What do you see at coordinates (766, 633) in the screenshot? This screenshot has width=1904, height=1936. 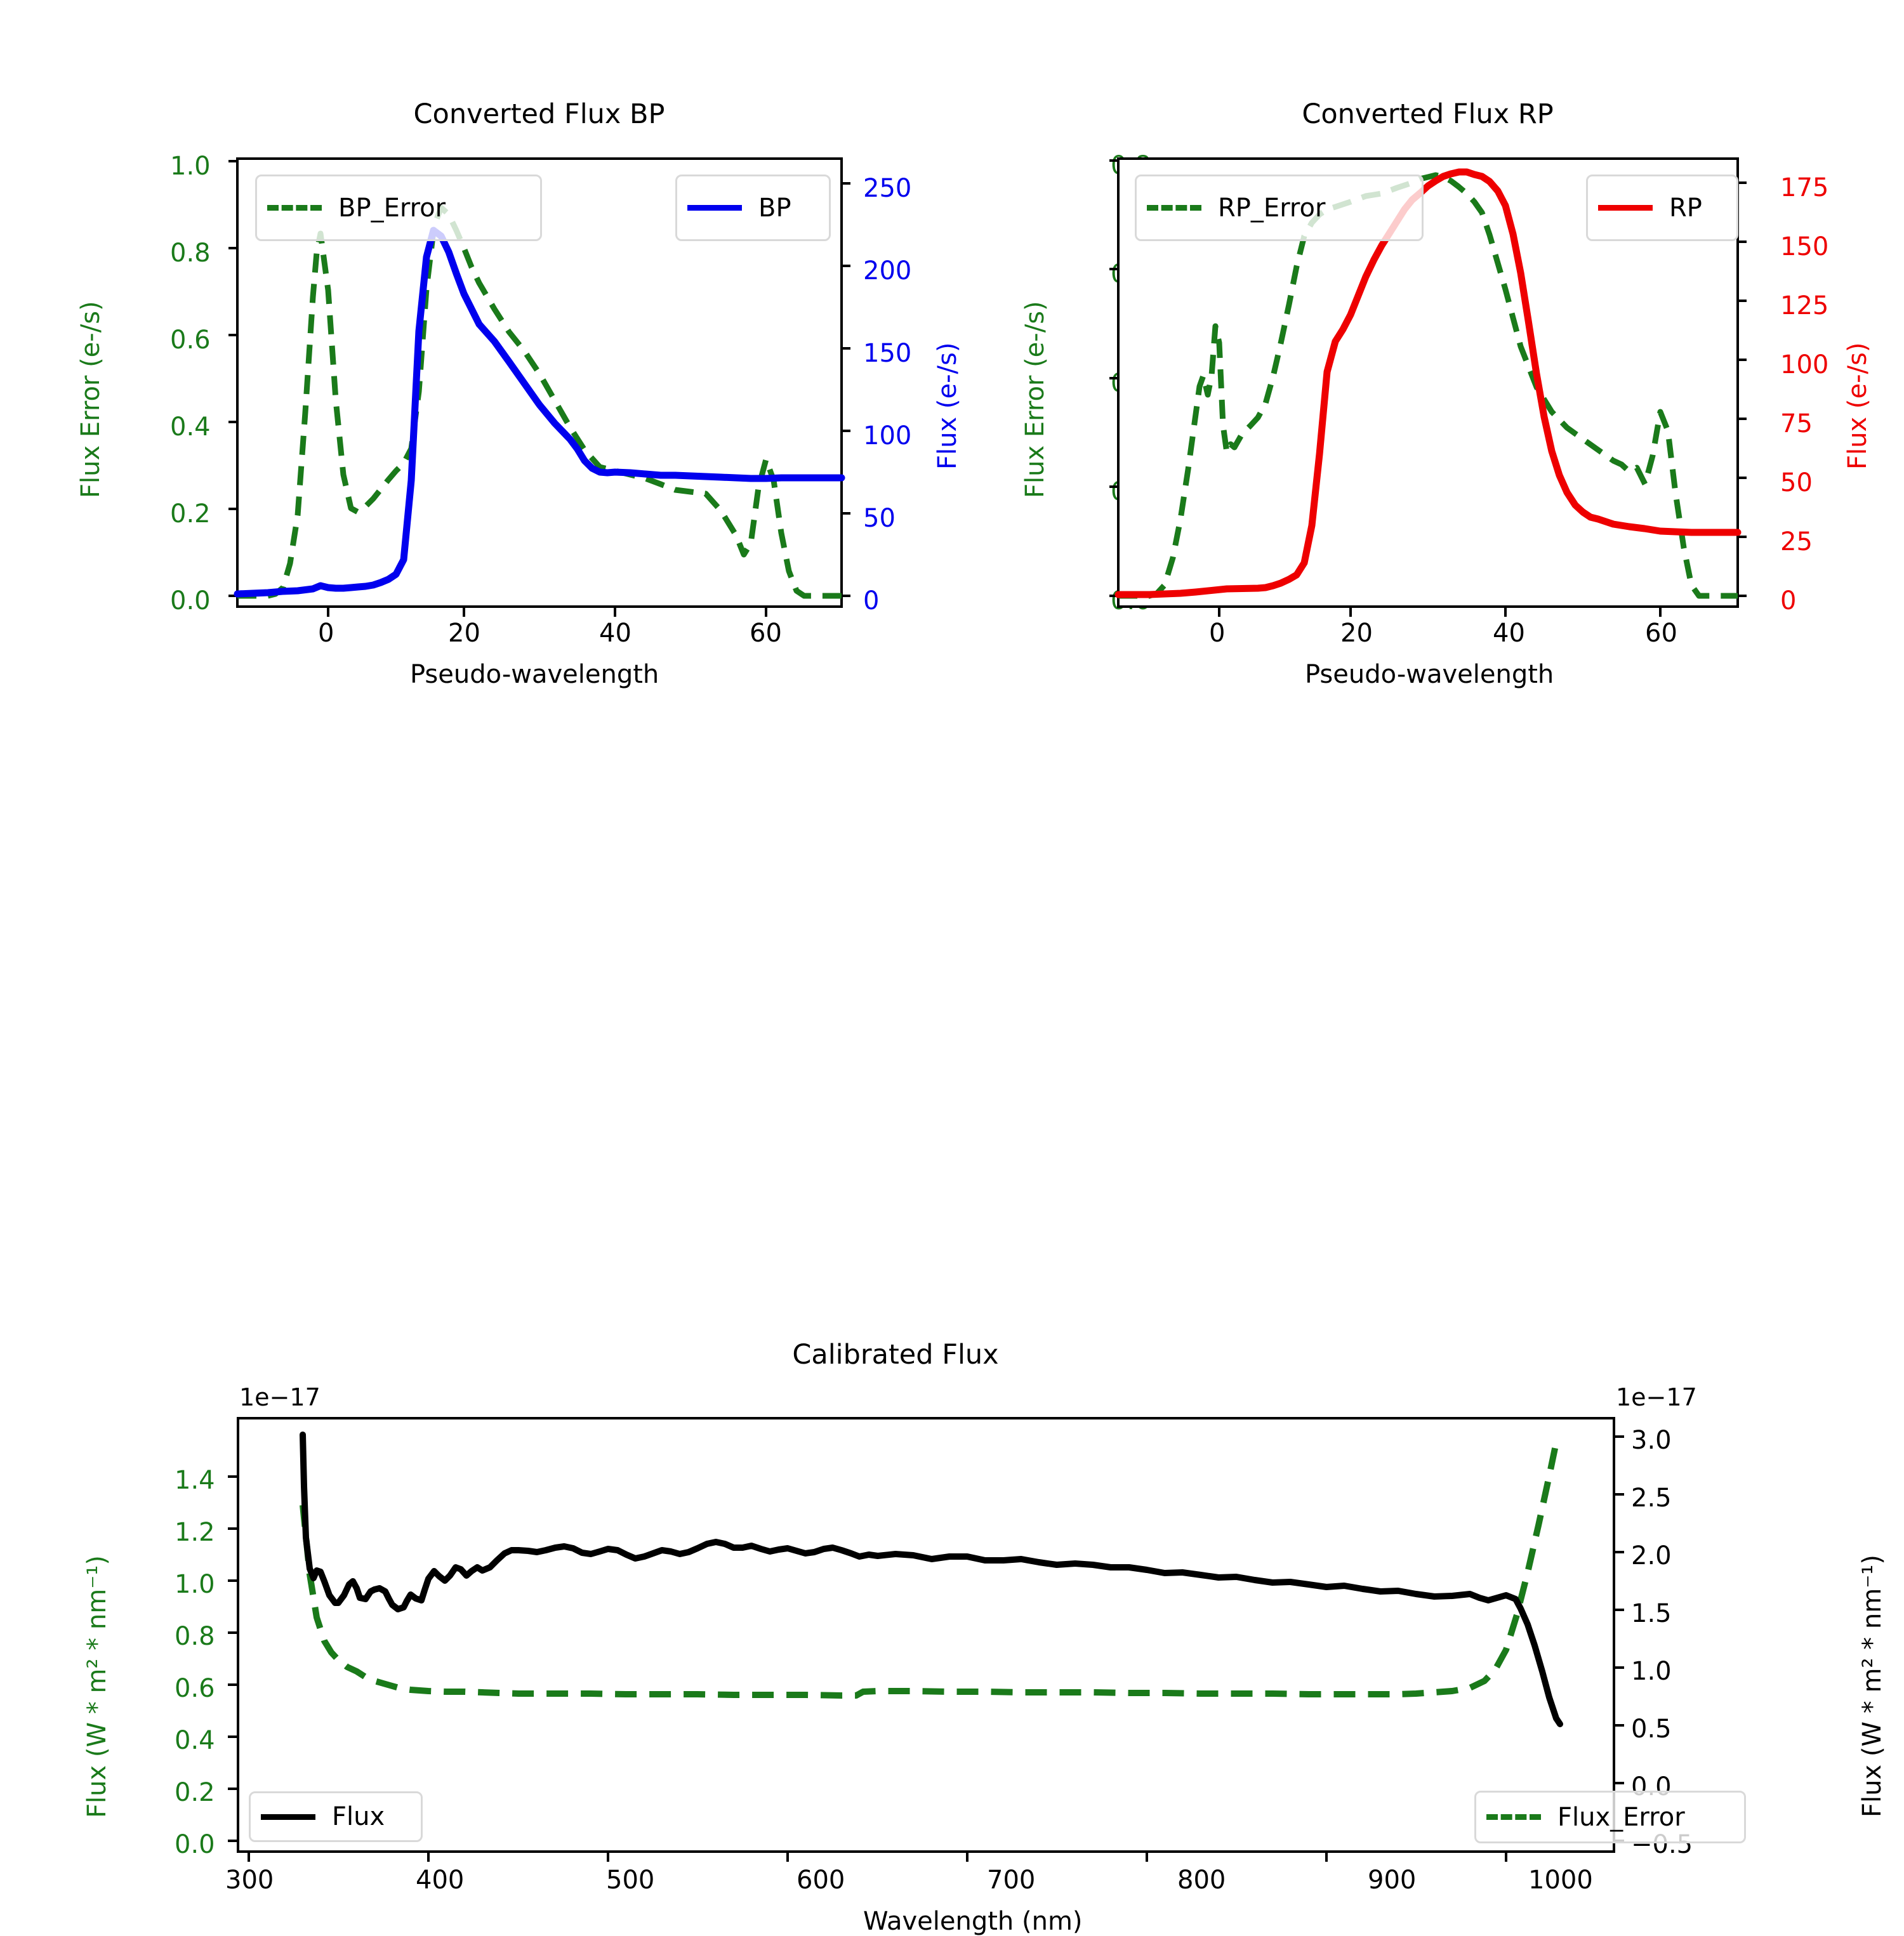 I see `bp-xtick-3: 60` at bounding box center [766, 633].